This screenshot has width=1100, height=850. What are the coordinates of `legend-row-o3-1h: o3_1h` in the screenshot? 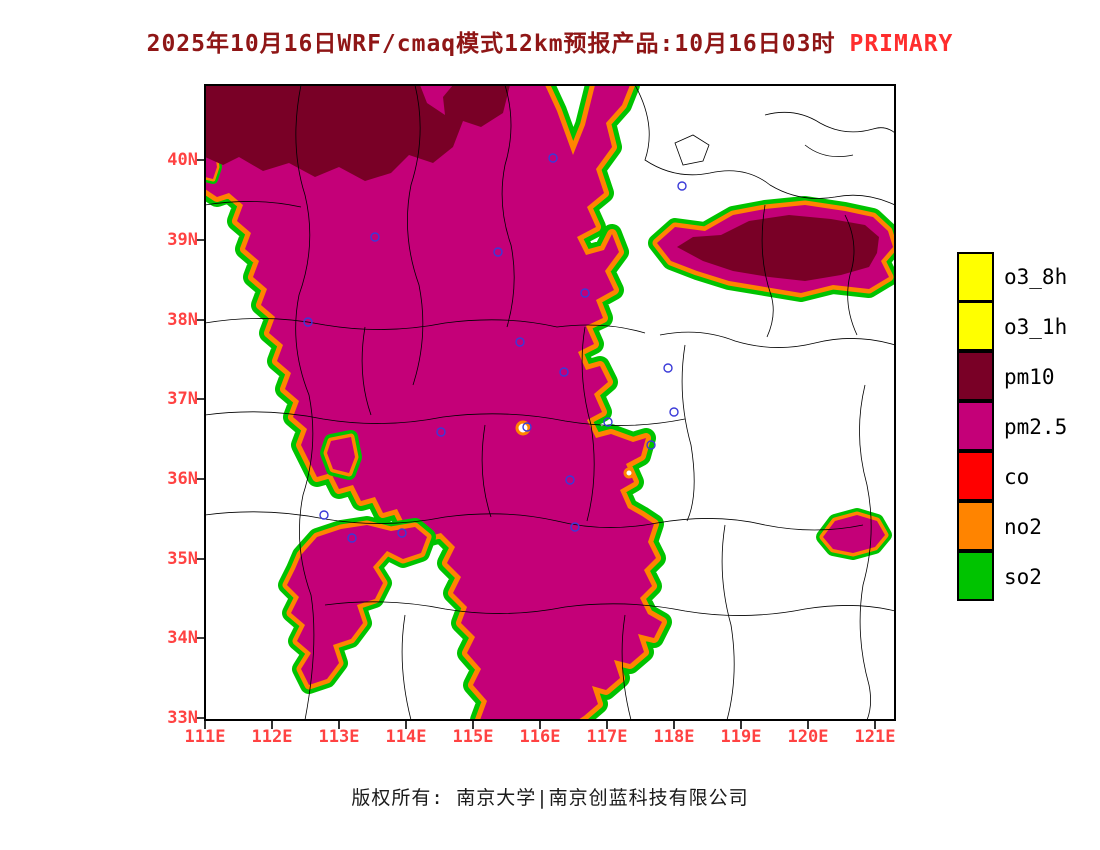 It's located at (1012, 326).